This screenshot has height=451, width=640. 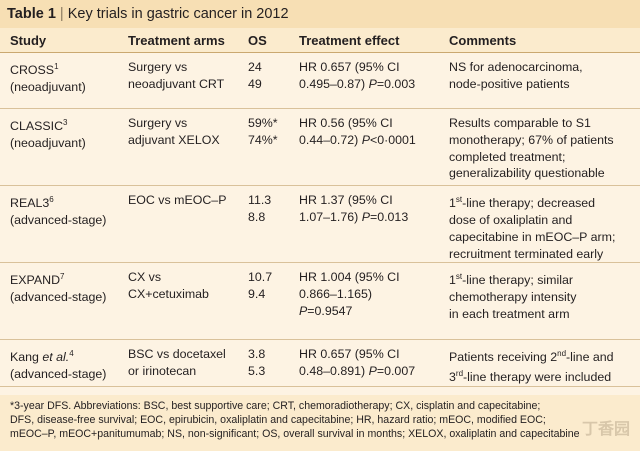 I want to click on cell-effect-line: 0.495–0.87) P=0.003, so click(x=357, y=83).